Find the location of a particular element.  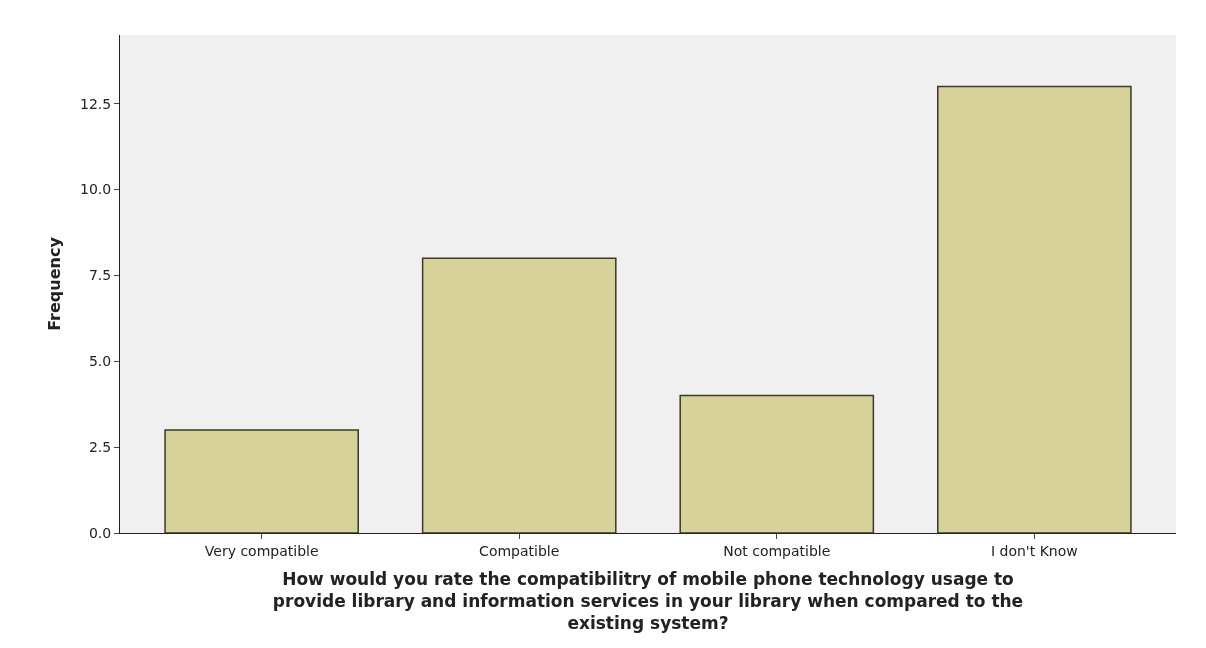

y-tick-label: 2.5 is located at coordinates (100, 447).